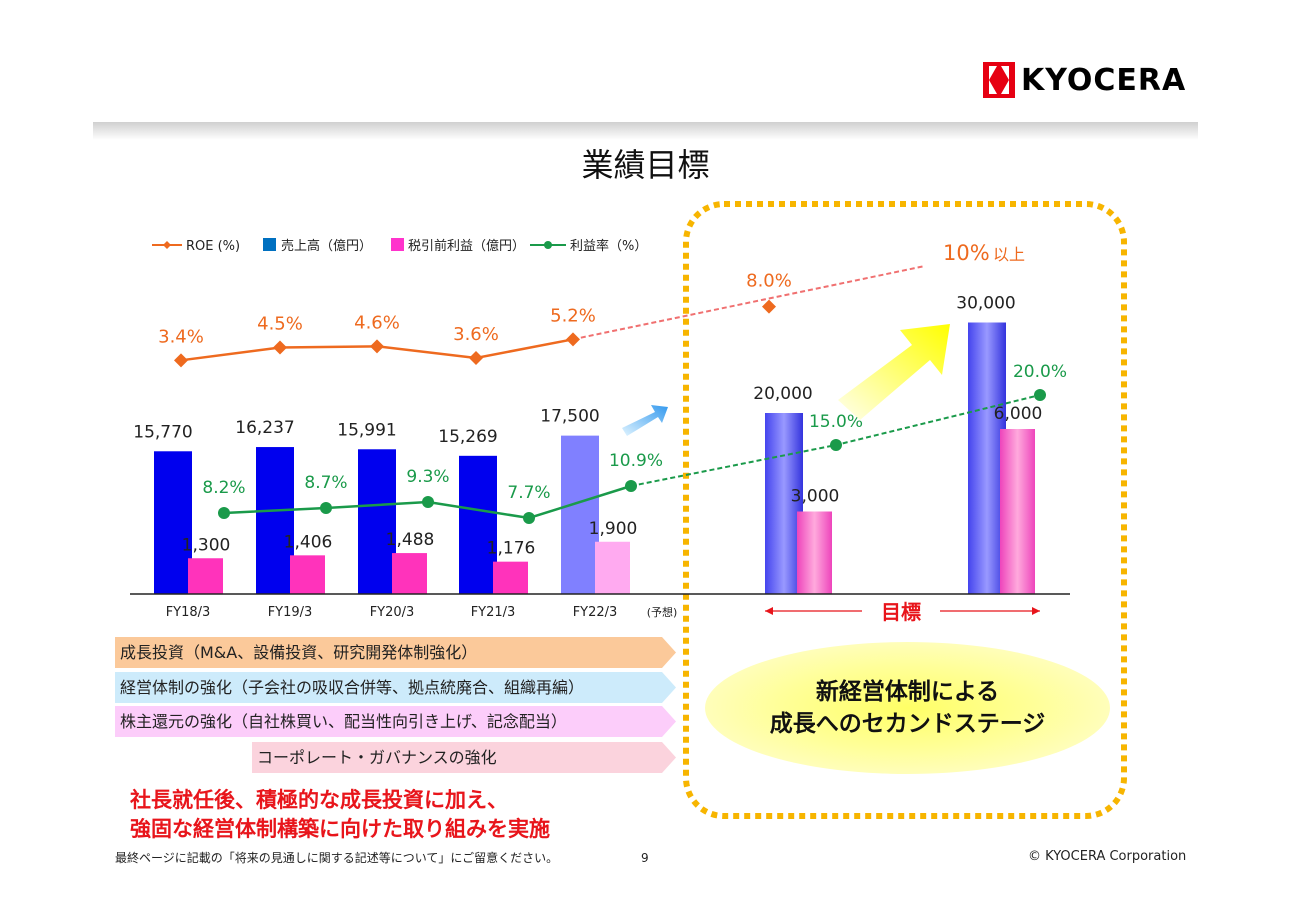 This screenshot has height=913, width=1291. I want to click on second-stage-line1: 新経営体制による, so click(907, 691).